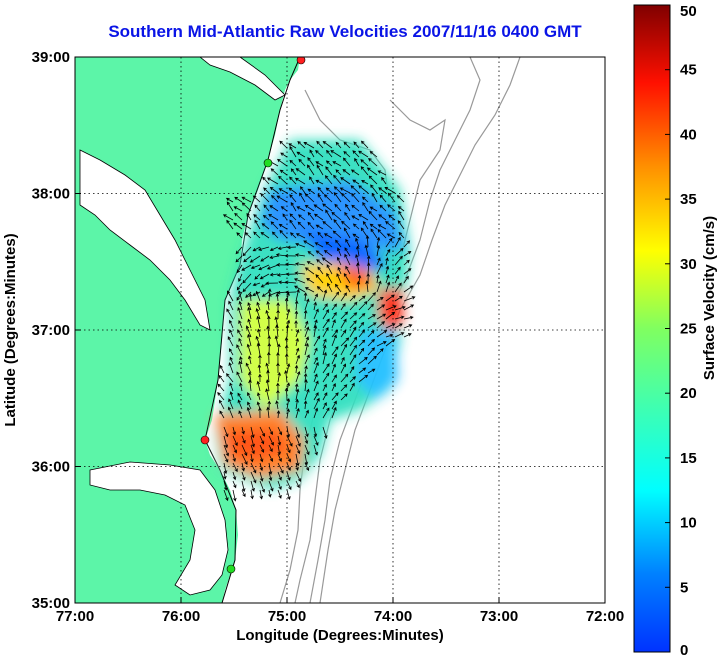  Describe the element at coordinates (688, 264) in the screenshot. I see `colorbar-tick-label: 30` at that location.